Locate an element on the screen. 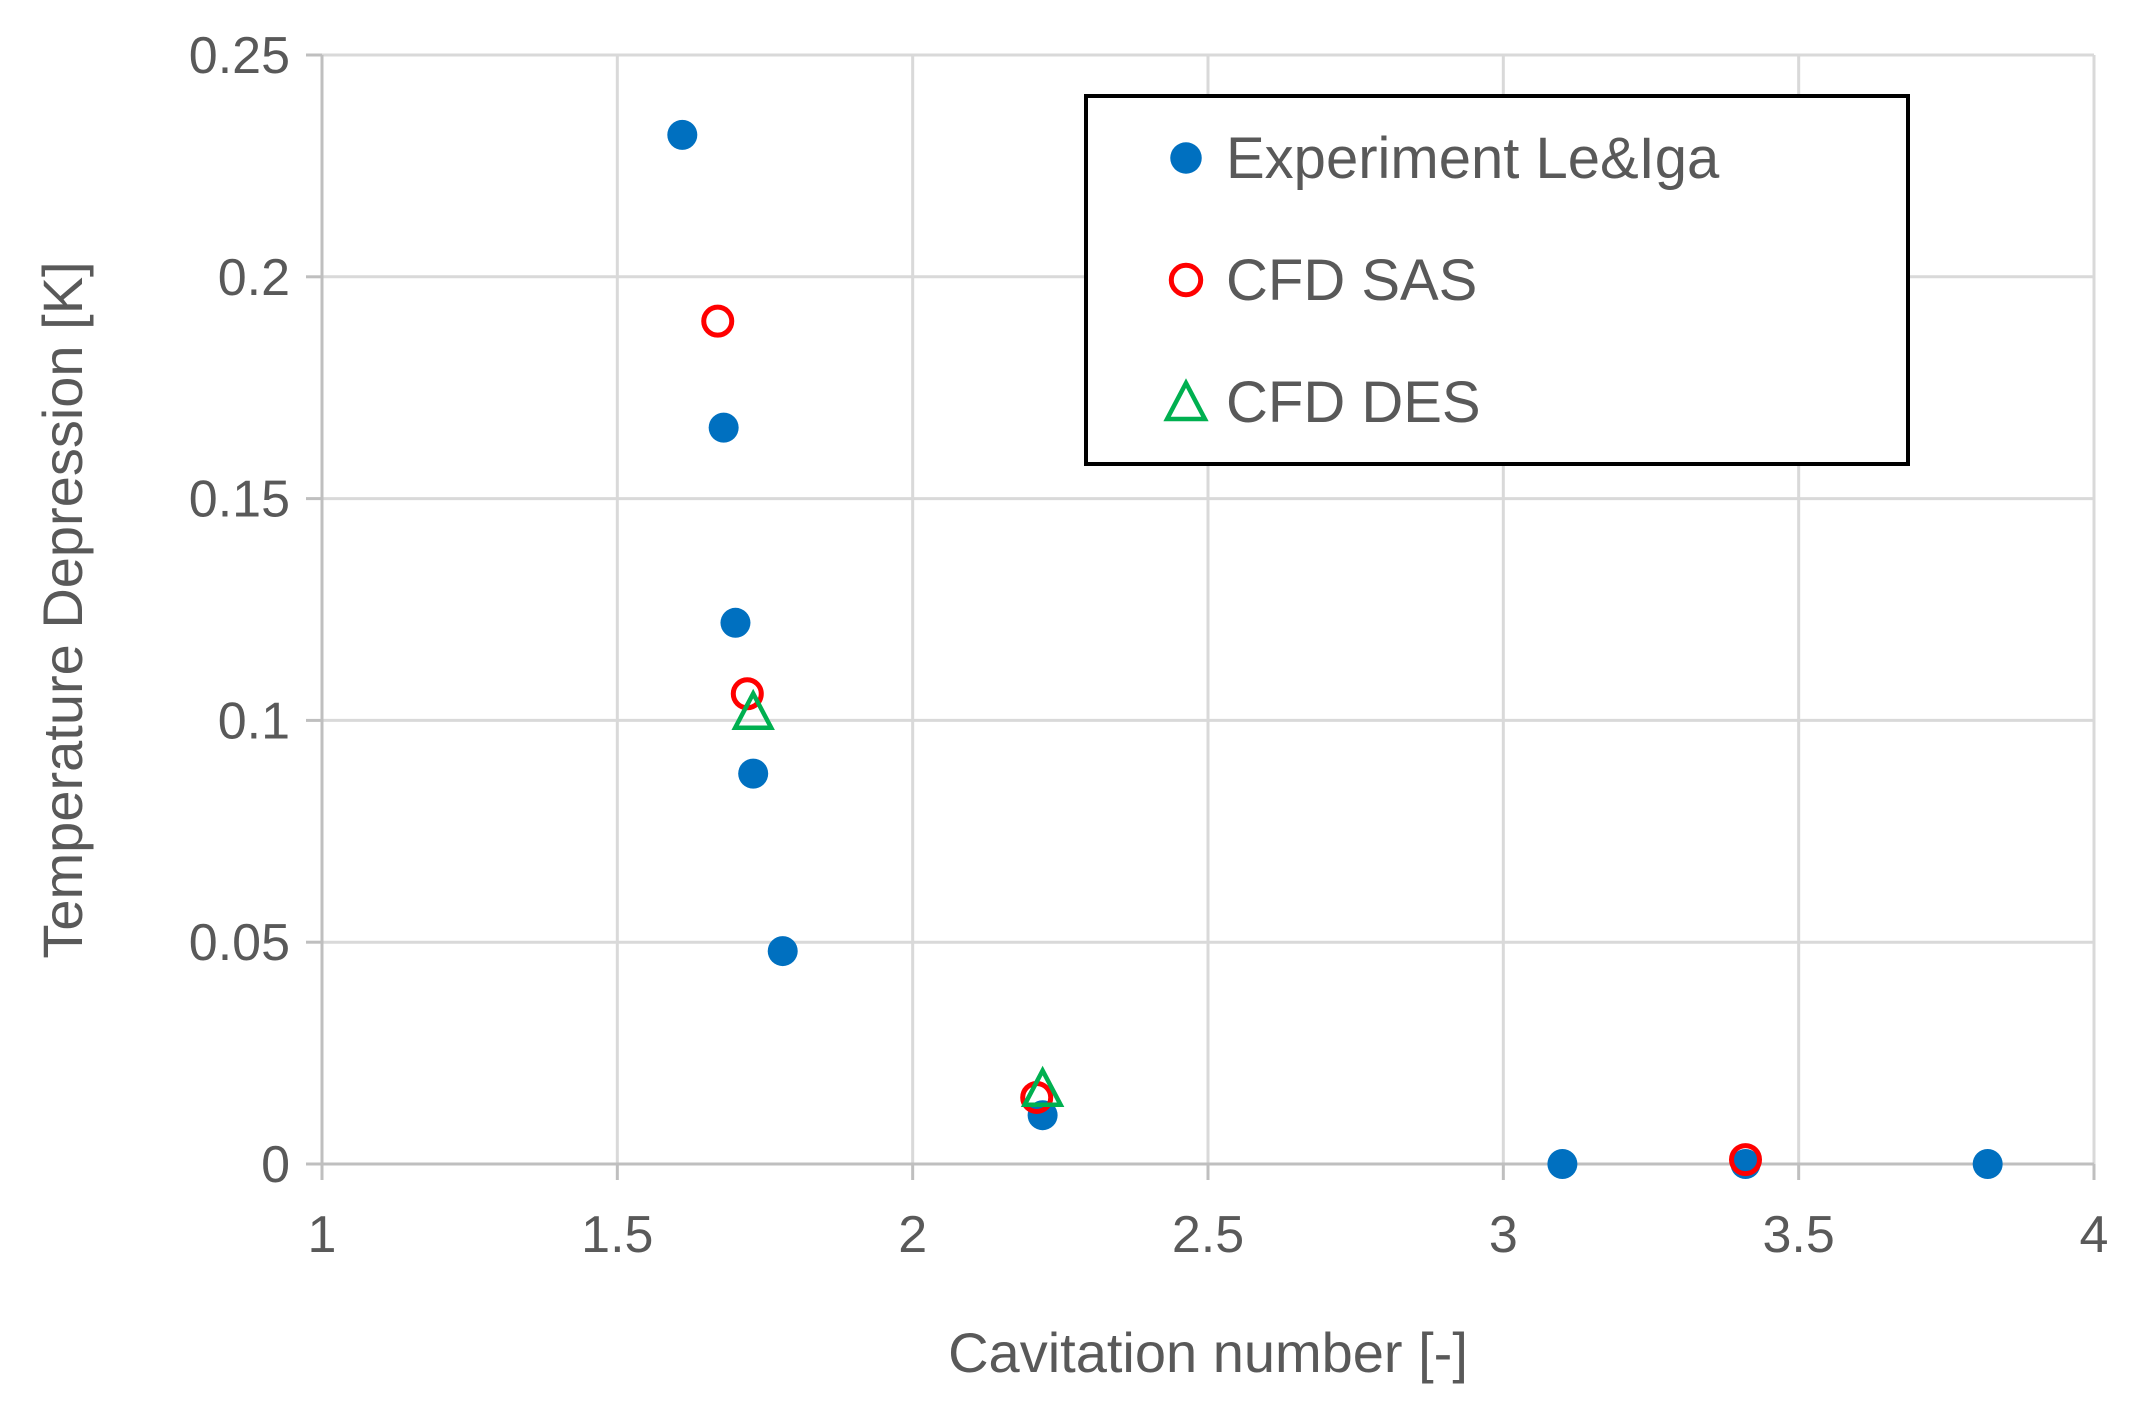  y-tick-label: 0 is located at coordinates (275, 1165).